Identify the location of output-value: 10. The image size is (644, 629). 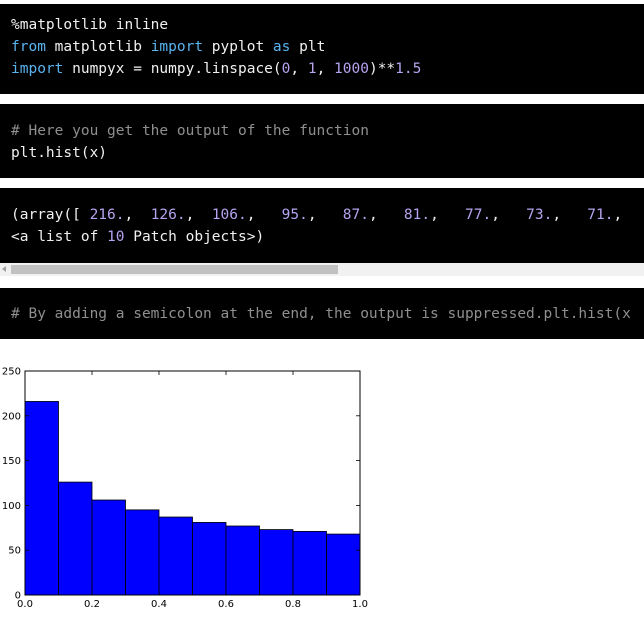
(116, 237).